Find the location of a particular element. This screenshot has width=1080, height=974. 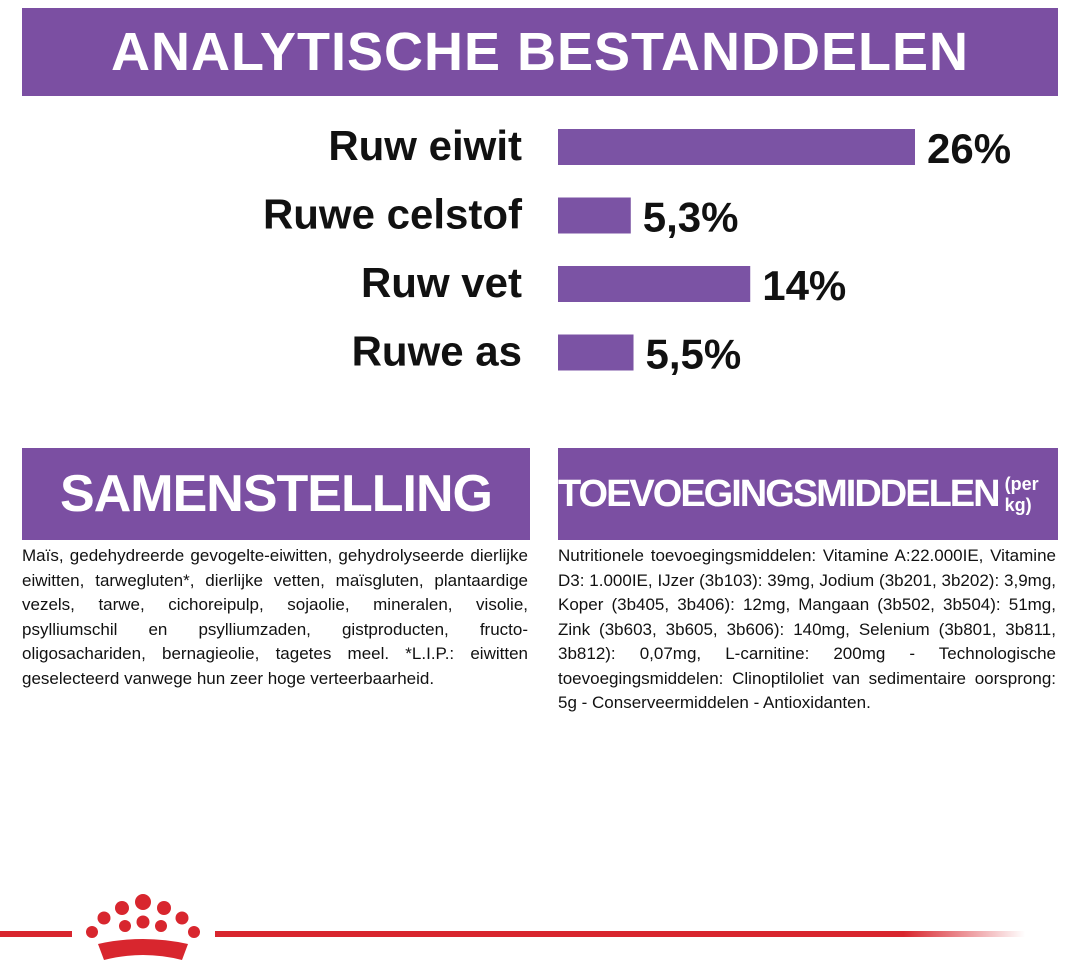

category-label: Ruw eiwit is located at coordinates (425, 145).